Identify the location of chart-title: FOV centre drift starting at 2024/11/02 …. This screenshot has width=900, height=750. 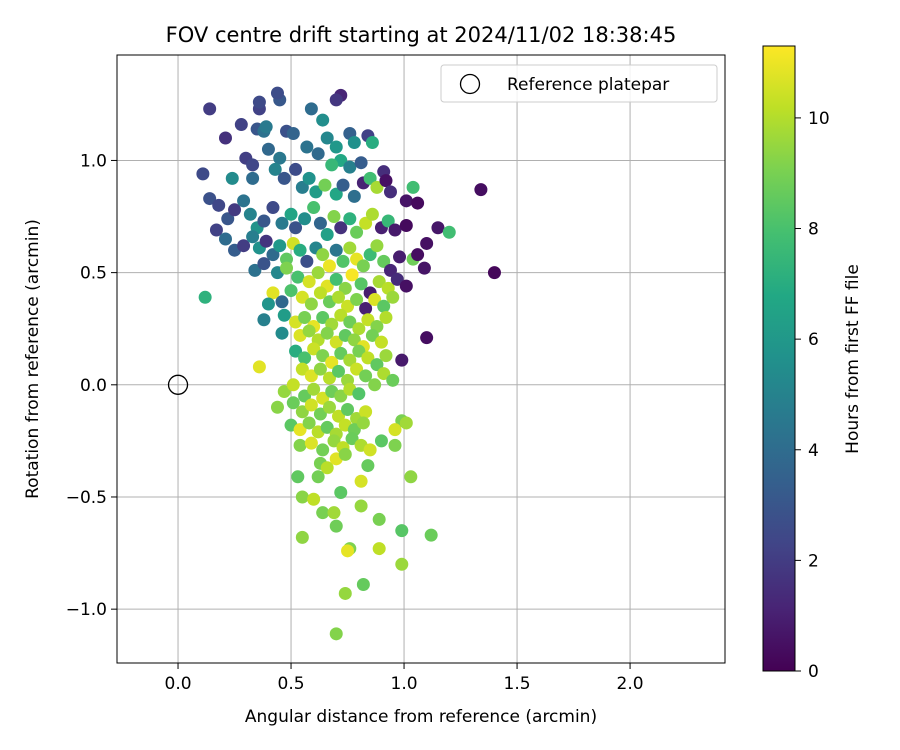
(421, 35).